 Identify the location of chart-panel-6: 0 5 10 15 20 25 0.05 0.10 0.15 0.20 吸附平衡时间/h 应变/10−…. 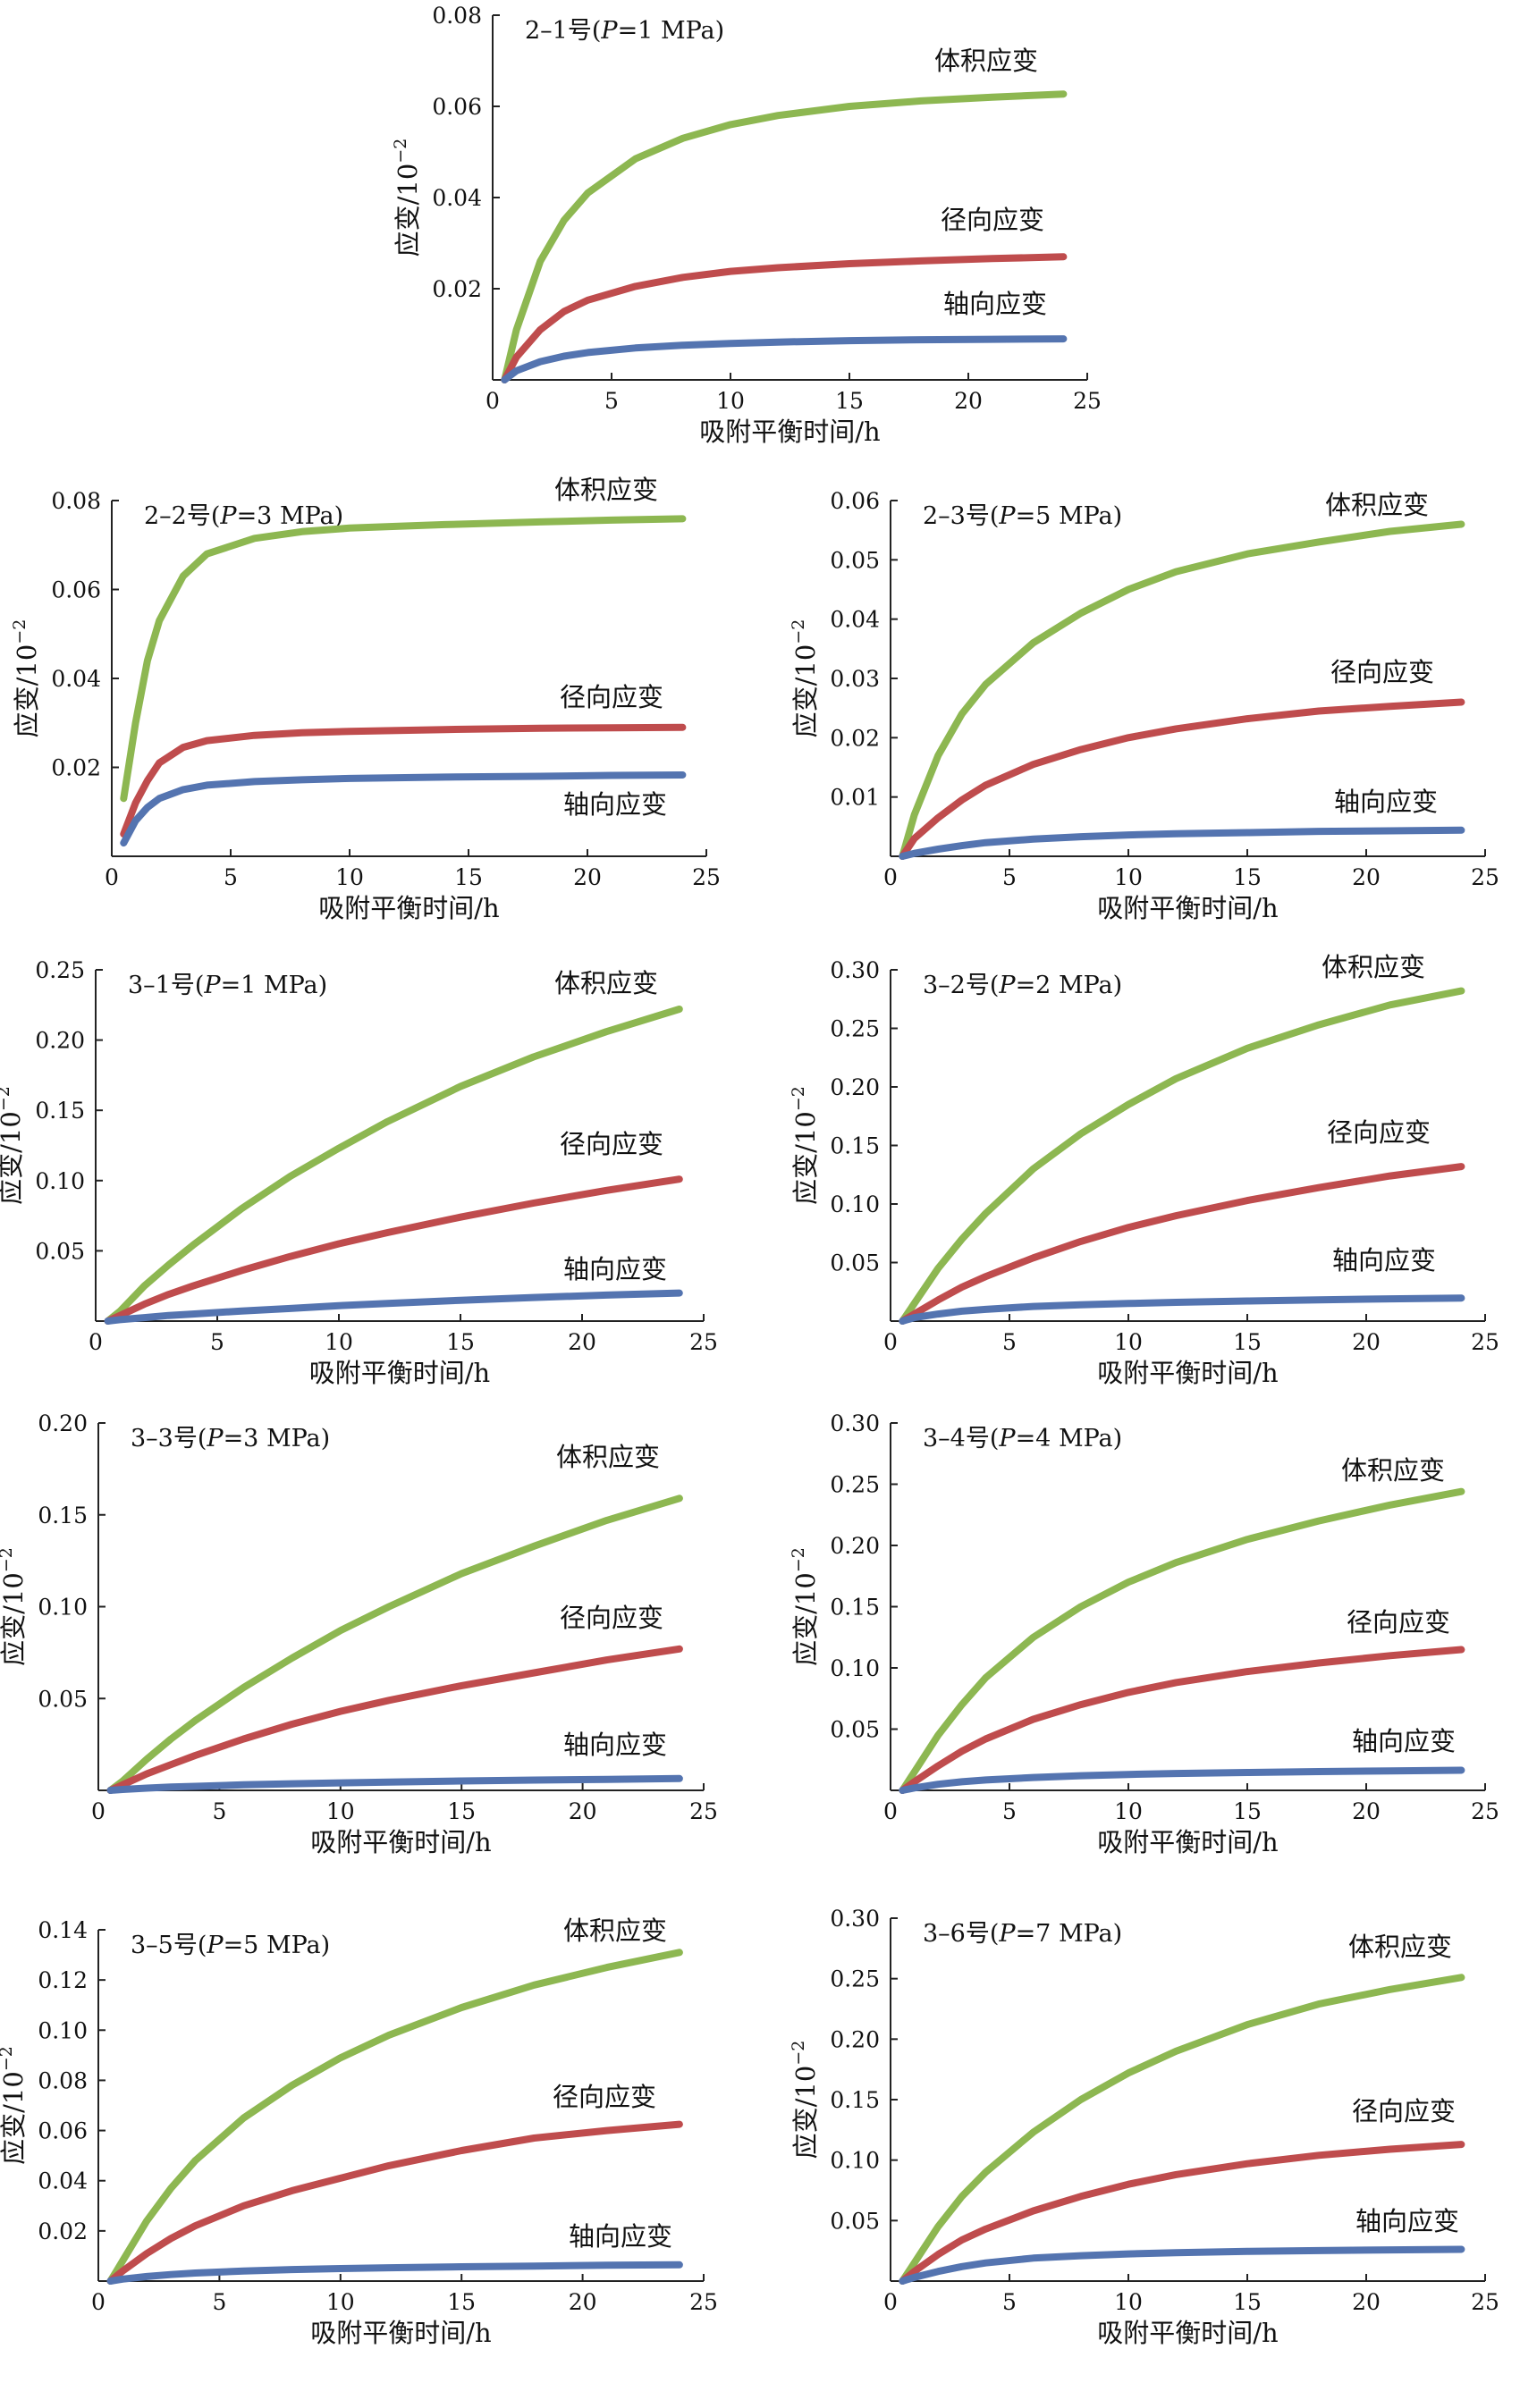
(359, 1633).